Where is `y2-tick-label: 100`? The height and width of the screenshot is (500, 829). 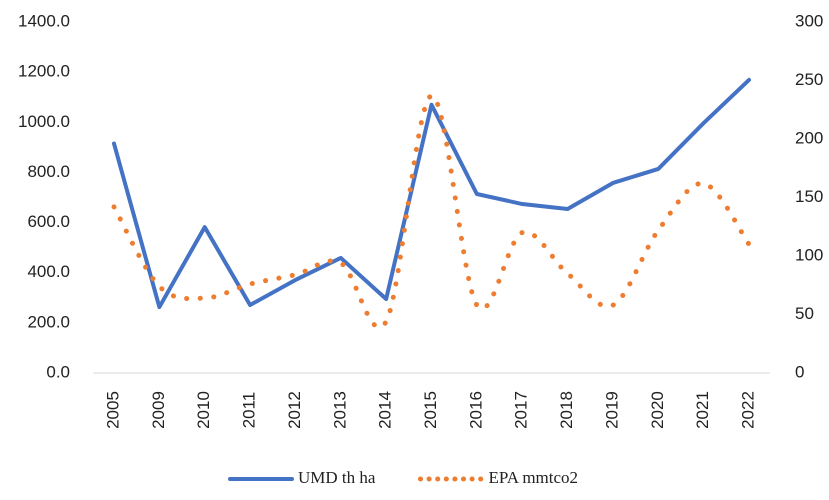 y2-tick-label: 100 is located at coordinates (809, 254).